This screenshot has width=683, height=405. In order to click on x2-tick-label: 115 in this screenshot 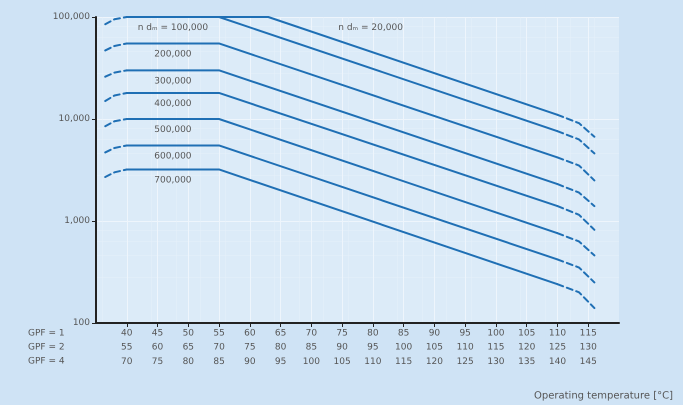, I will do `click(496, 347)`.